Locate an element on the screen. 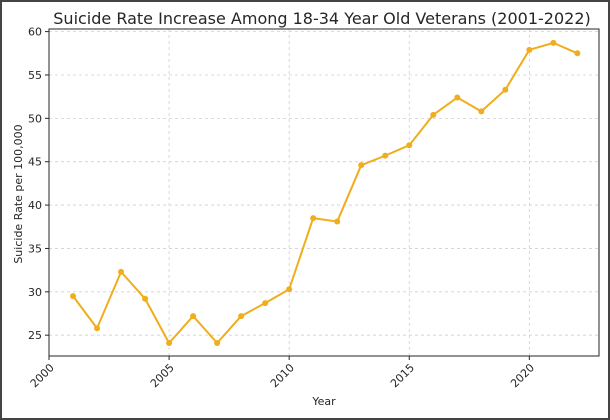  x-tick-label: 2000 is located at coordinates (42, 375).